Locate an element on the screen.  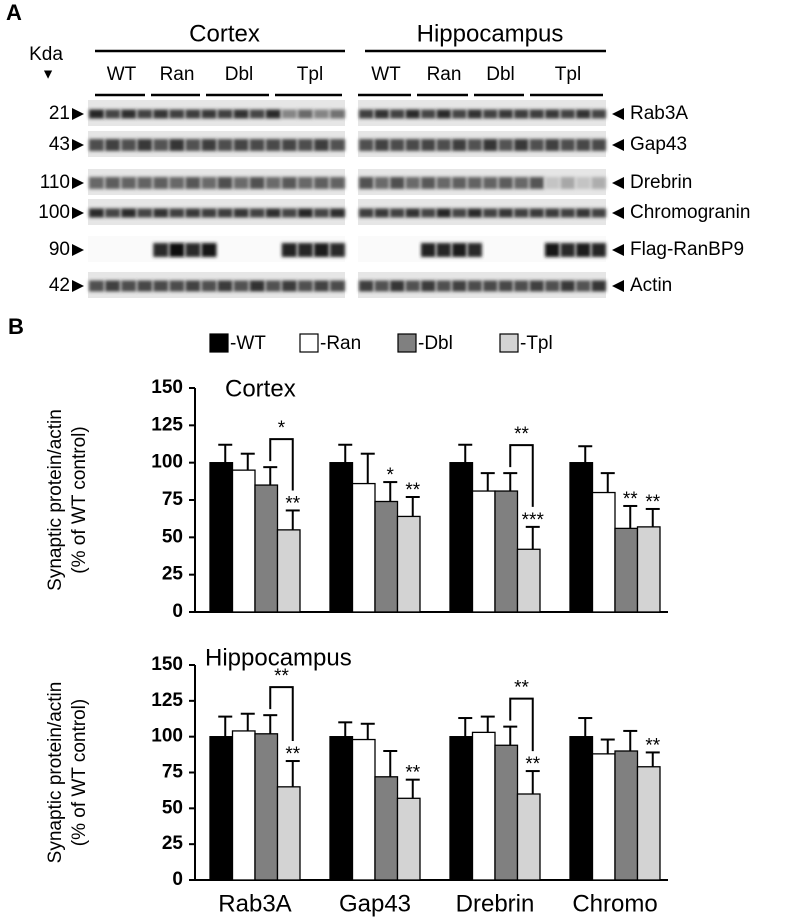
y-tick-label: 50 is located at coordinates (172, 807).